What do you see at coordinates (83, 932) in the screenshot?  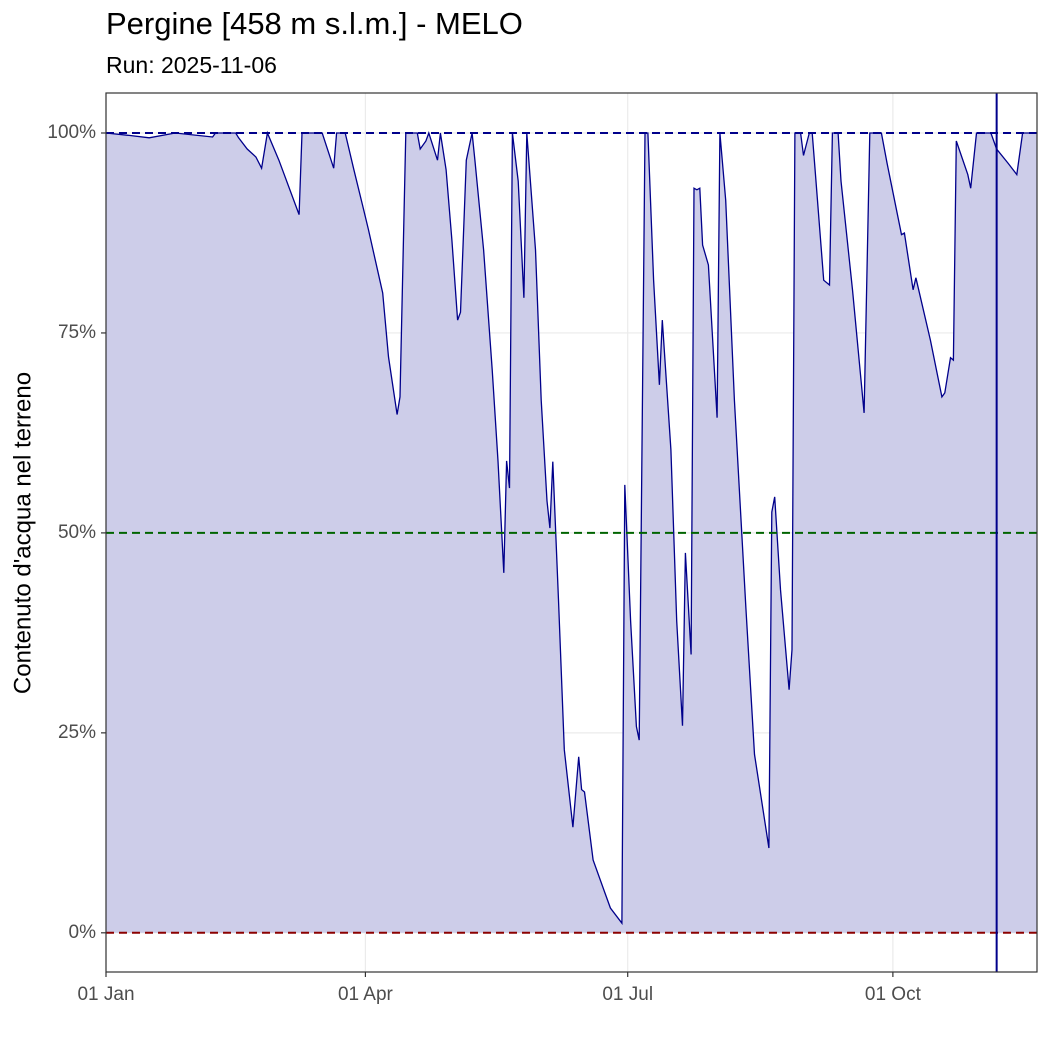 I see `y-tick-label: 0%` at bounding box center [83, 932].